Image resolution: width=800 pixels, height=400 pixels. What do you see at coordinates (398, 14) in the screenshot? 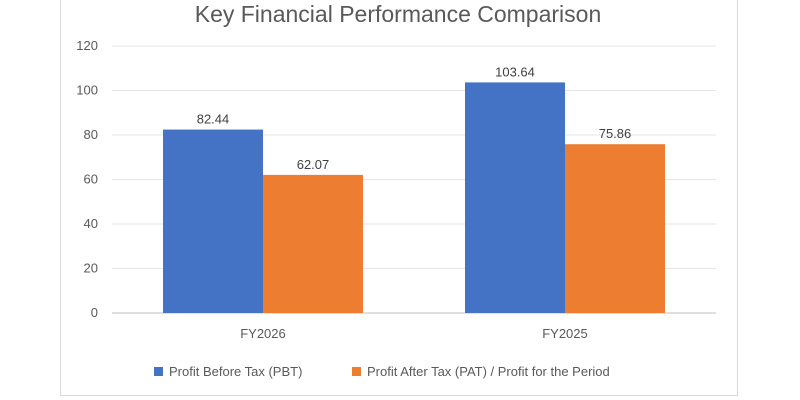
I see `chart-title: Key Financial Performance Comparison` at bounding box center [398, 14].